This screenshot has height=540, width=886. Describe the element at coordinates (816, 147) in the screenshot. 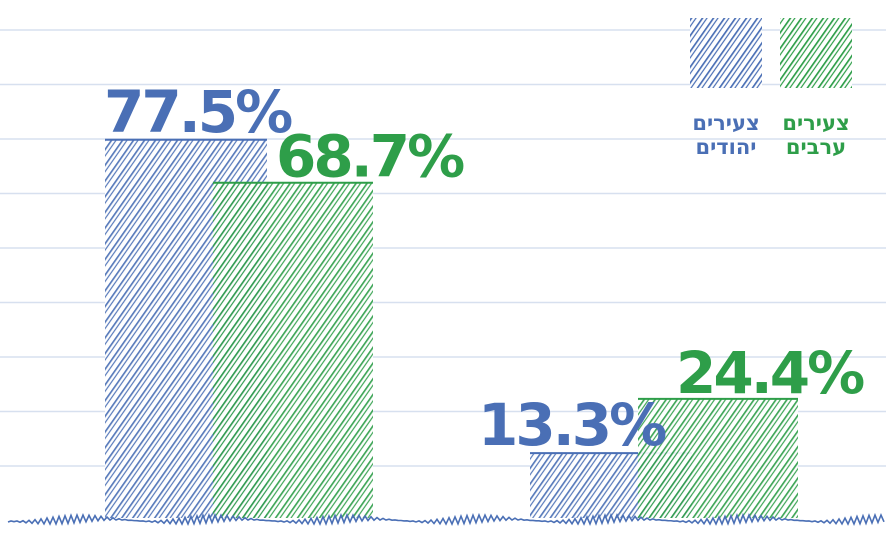

I see `legend-label: ערבים` at that location.